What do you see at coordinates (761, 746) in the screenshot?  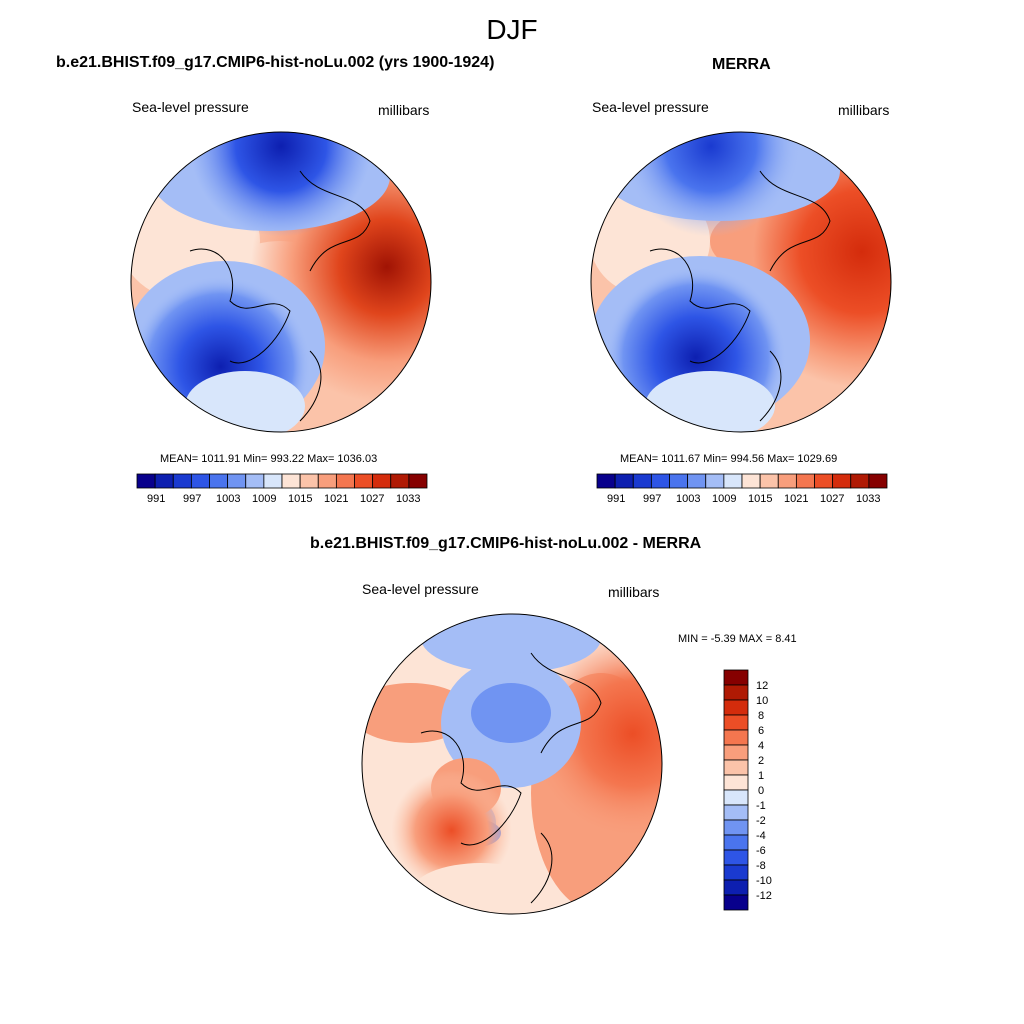 I see `cb3-tick-4: 4` at bounding box center [761, 746].